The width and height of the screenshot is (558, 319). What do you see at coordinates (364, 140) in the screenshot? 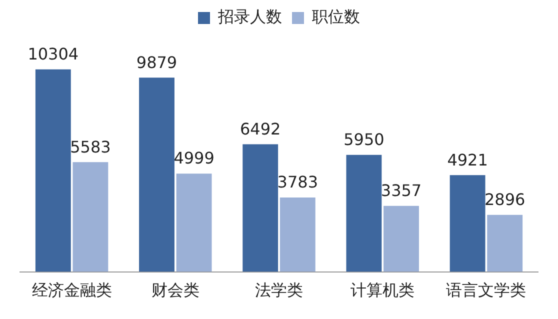
I see `data-label: 5950` at bounding box center [364, 140].